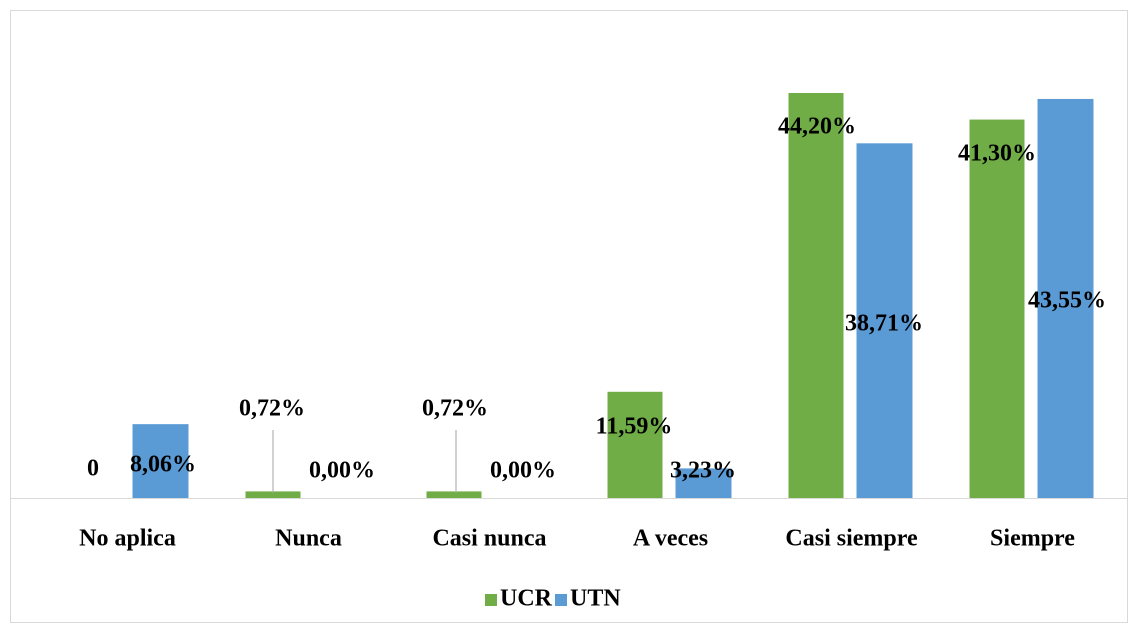 The image size is (1138, 633). What do you see at coordinates (1067, 301) in the screenshot?
I see `data-label: 43,55%` at bounding box center [1067, 301].